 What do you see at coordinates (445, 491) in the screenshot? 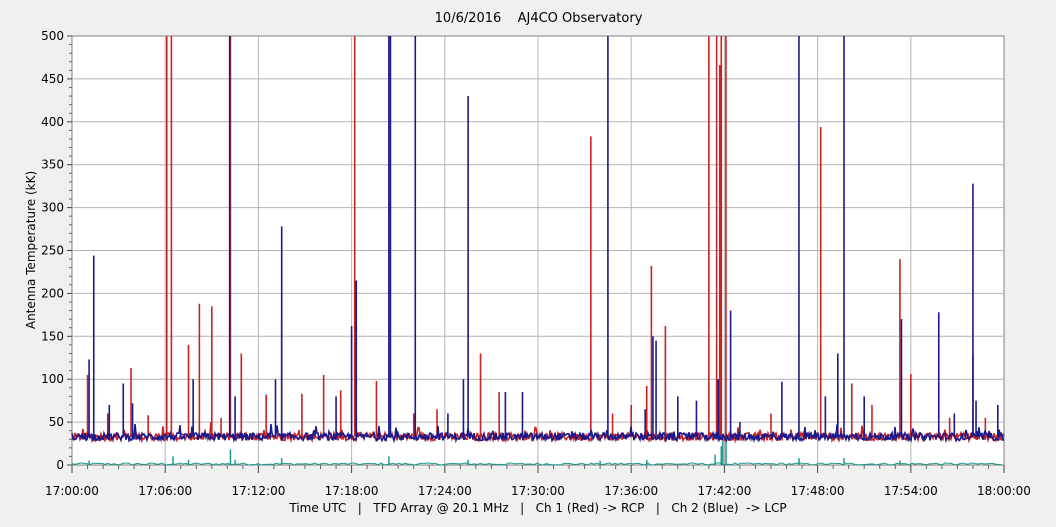
I see `x-tick-label: 17:24:00` at bounding box center [445, 491].